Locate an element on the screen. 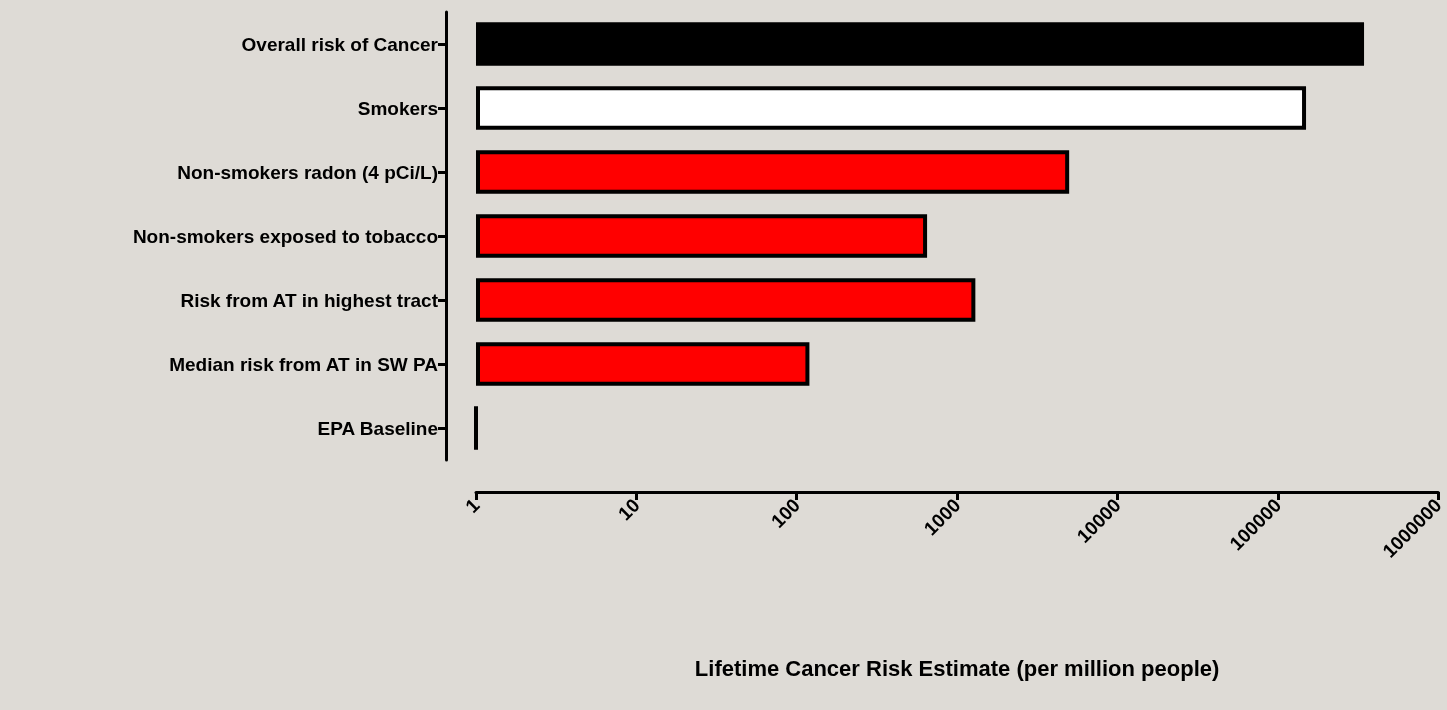 The height and width of the screenshot is (710, 1447). y-tick-label: Risk from AT in highest tract is located at coordinates (309, 300).